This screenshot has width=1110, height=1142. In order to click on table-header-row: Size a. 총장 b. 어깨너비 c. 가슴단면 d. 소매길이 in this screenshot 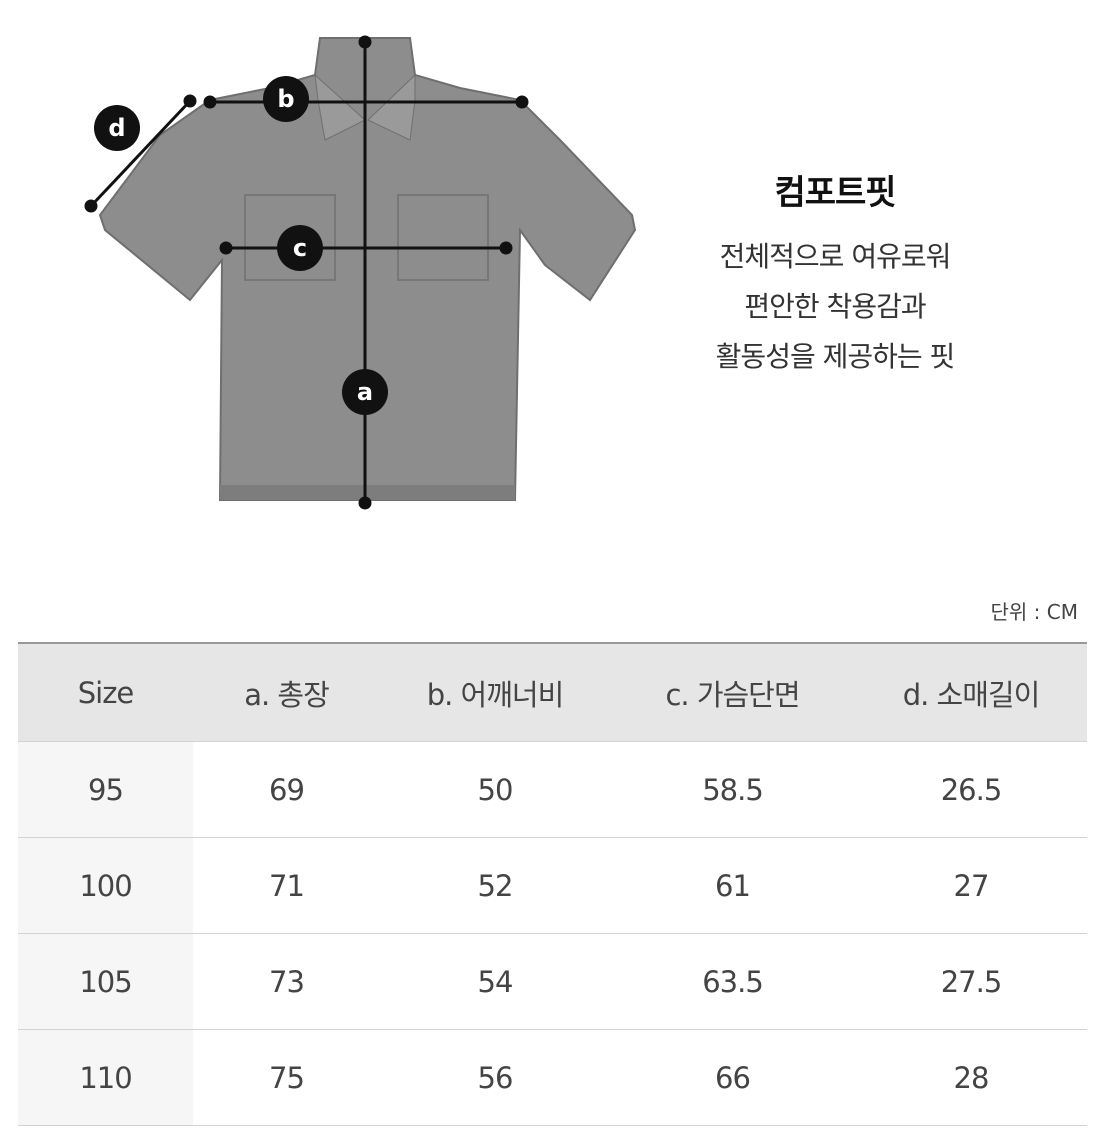, I will do `click(552, 692)`.